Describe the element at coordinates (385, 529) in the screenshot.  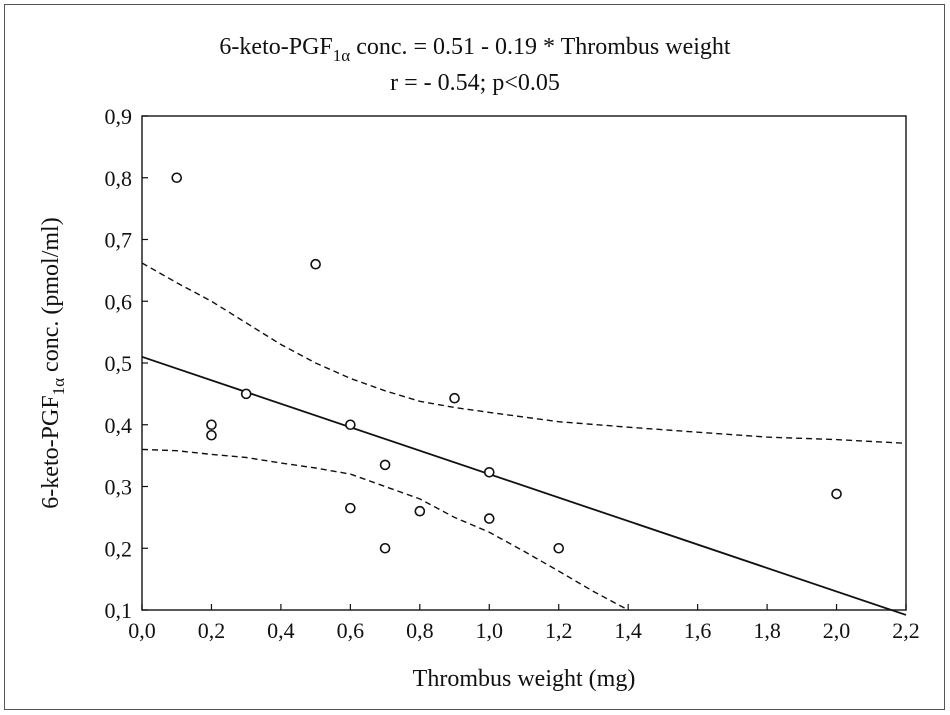
I see `confidence-band-lower` at that location.